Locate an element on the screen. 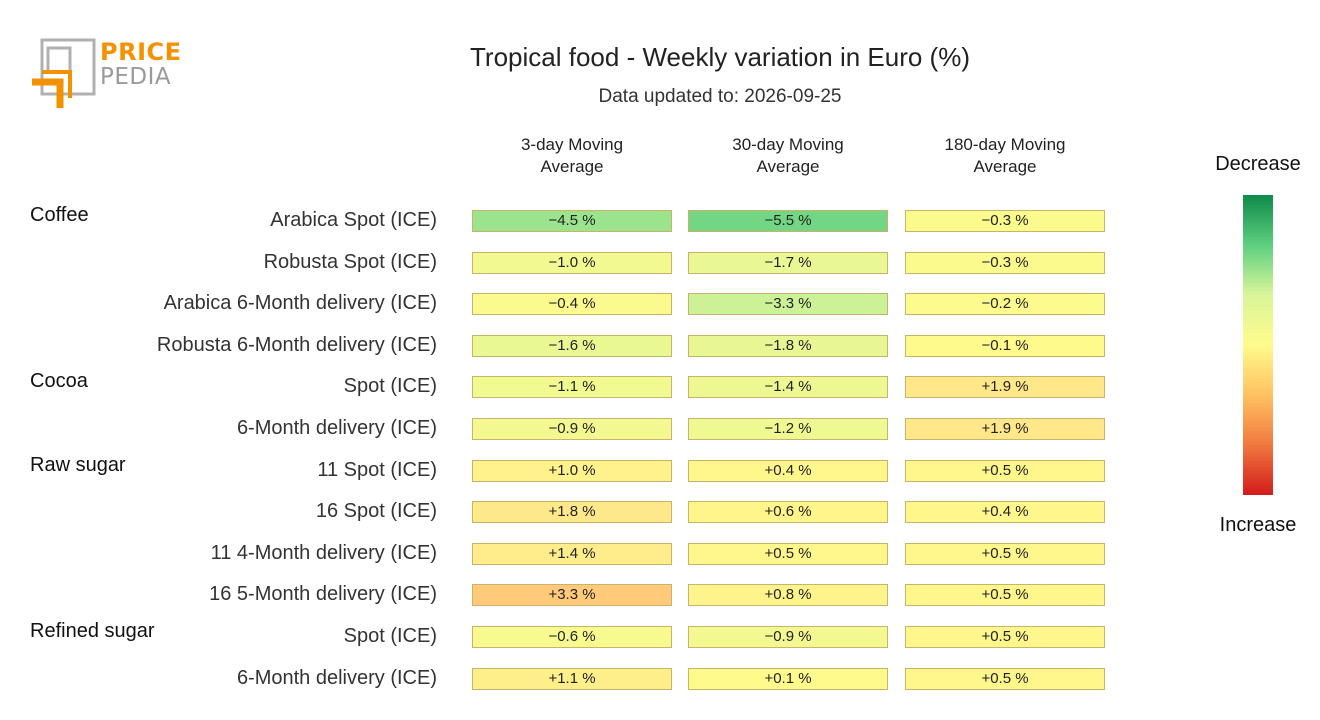 The height and width of the screenshot is (720, 1320). value-cell: −4.5 % is located at coordinates (572, 221).